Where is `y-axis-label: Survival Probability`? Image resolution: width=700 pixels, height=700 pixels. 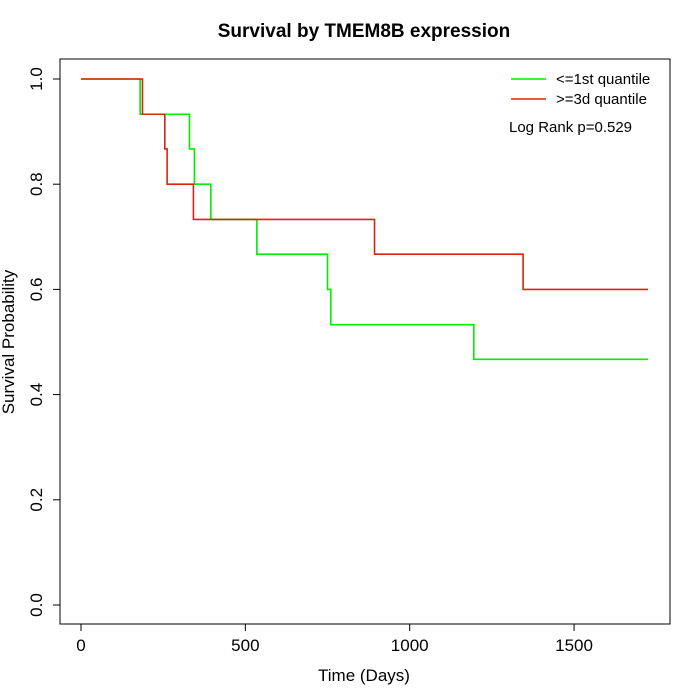 y-axis-label: Survival Probability is located at coordinates (9, 341).